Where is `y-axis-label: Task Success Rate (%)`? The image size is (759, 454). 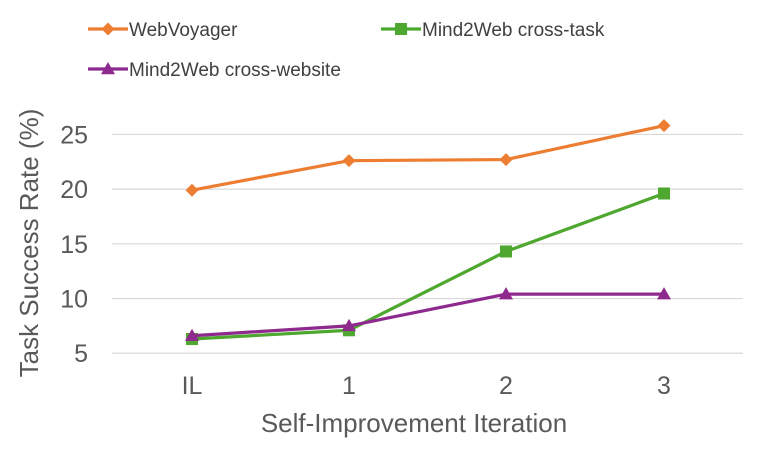
y-axis-label: Task Success Rate (%) is located at coordinates (29, 243).